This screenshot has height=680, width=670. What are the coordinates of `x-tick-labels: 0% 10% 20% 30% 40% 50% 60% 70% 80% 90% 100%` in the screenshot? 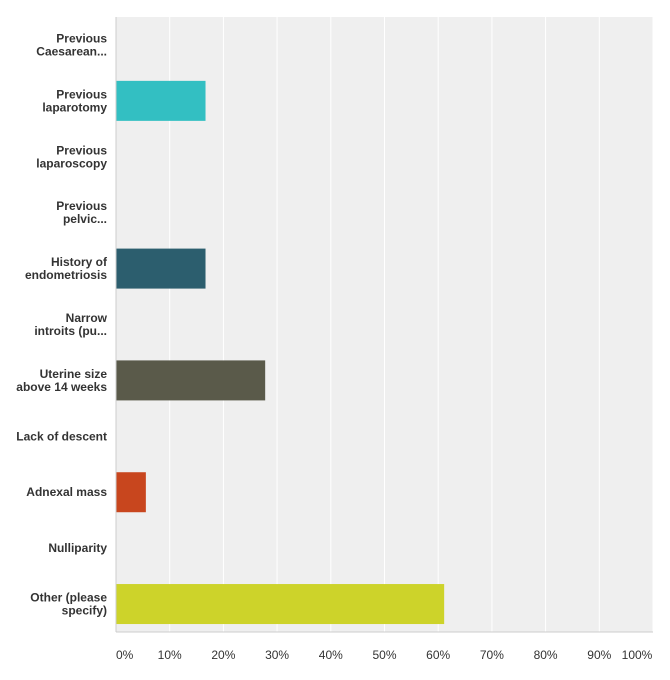 It's located at (384, 655).